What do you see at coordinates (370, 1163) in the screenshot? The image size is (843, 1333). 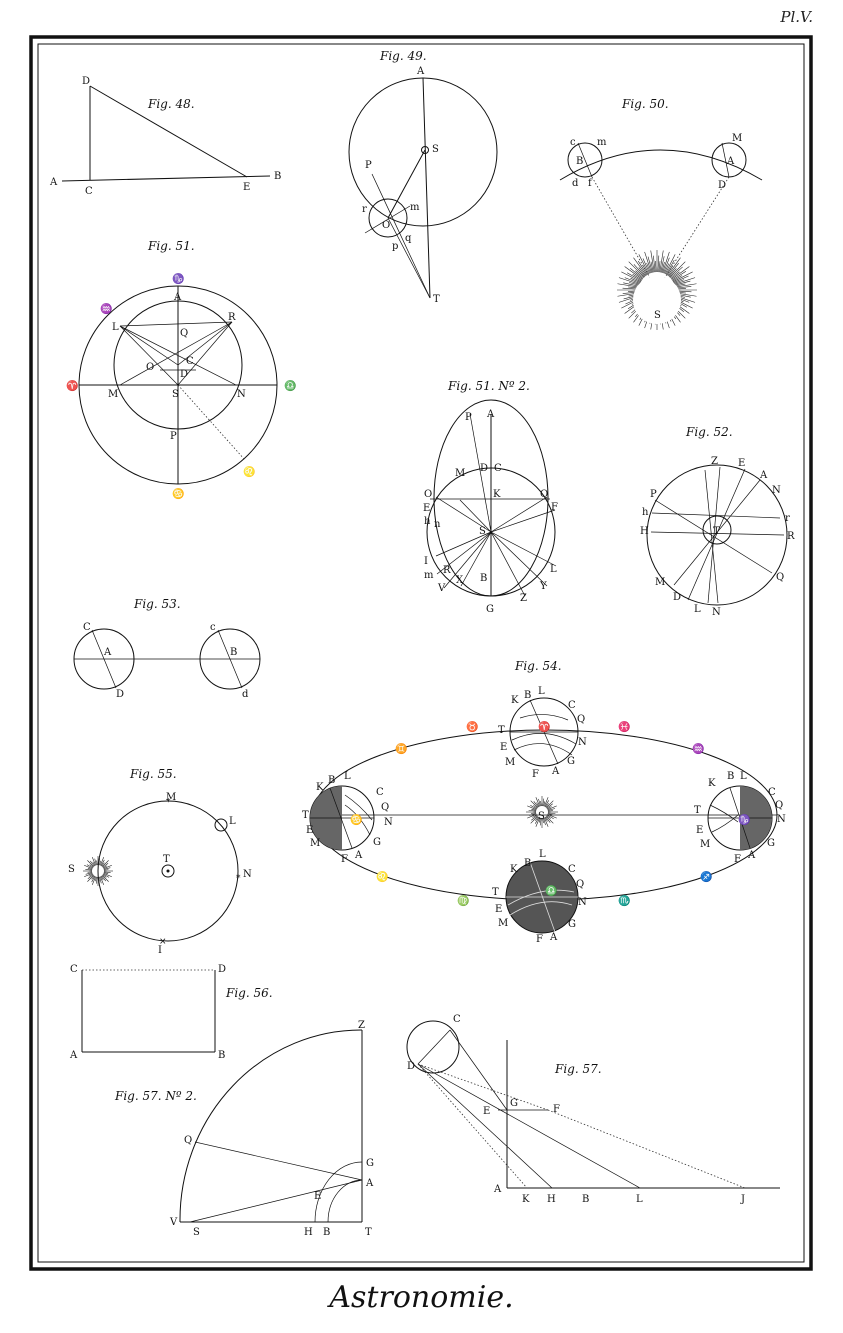 I see `label-G: G` at bounding box center [370, 1163].